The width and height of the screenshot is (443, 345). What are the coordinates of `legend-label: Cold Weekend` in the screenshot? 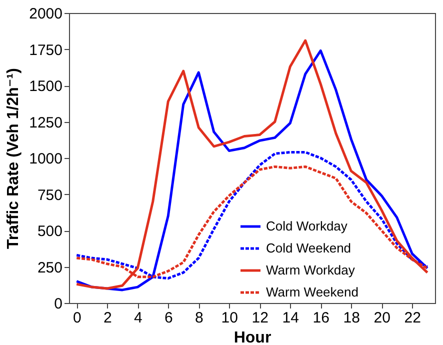 It's located at (309, 248).